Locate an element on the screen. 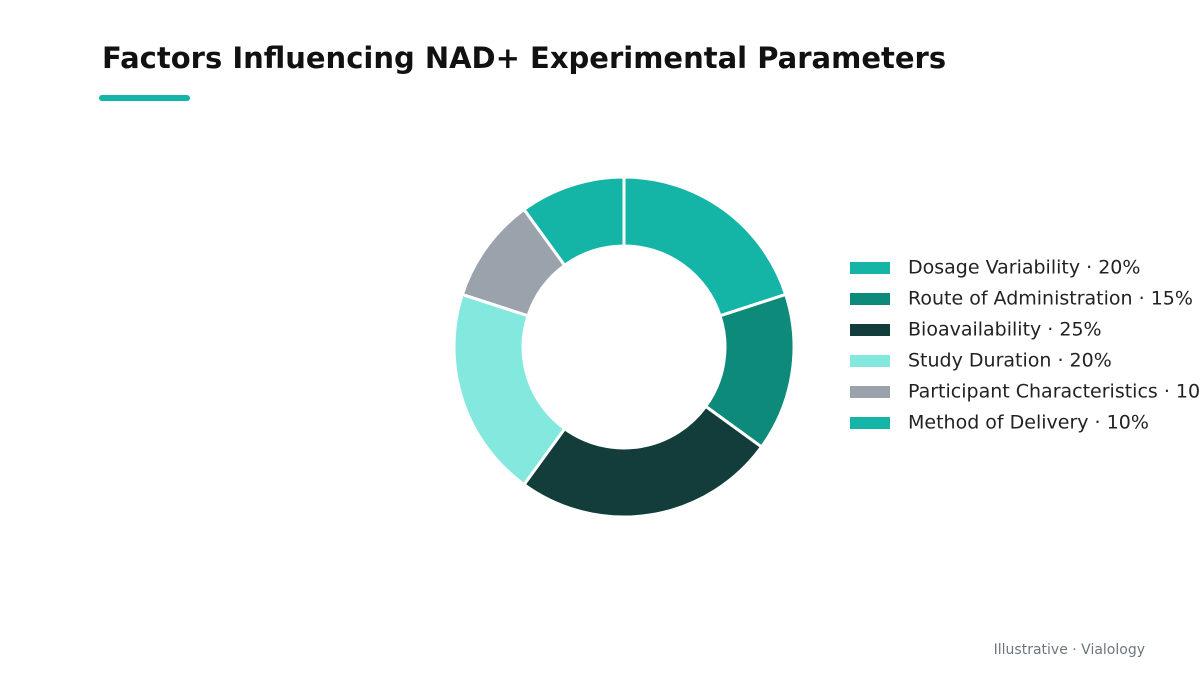  legend-label: Participant Characteristics · 10% is located at coordinates (1054, 392).